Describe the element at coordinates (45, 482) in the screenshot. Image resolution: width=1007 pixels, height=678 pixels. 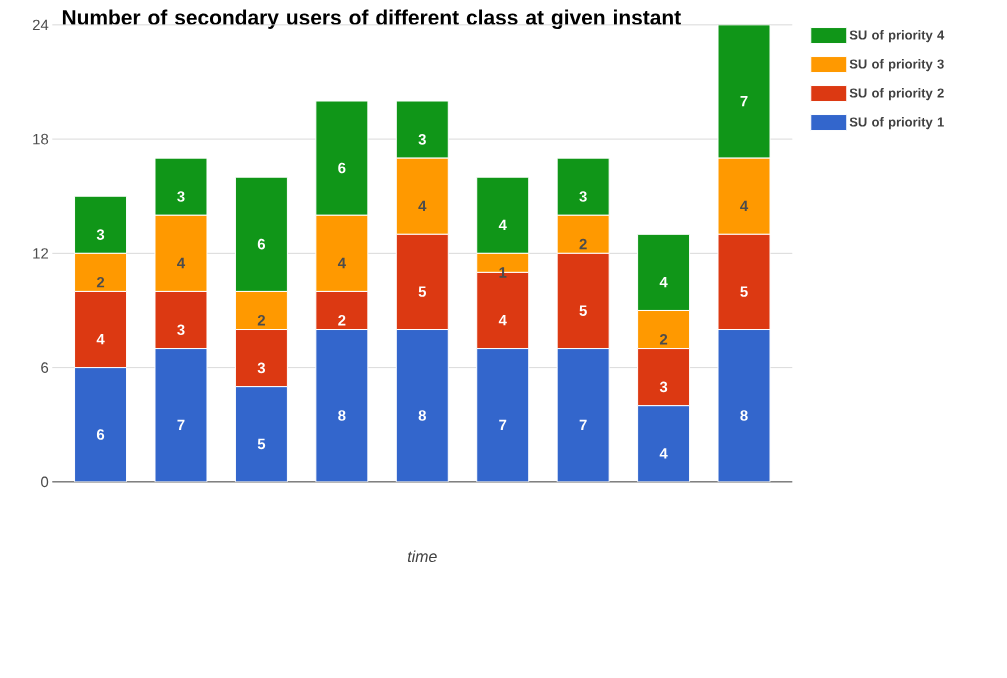
I see `y-tick-label: 0` at that location.